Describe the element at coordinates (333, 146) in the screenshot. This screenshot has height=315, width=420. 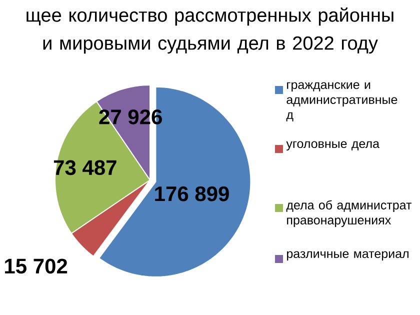
I see `legend-label: уголовные дела` at that location.